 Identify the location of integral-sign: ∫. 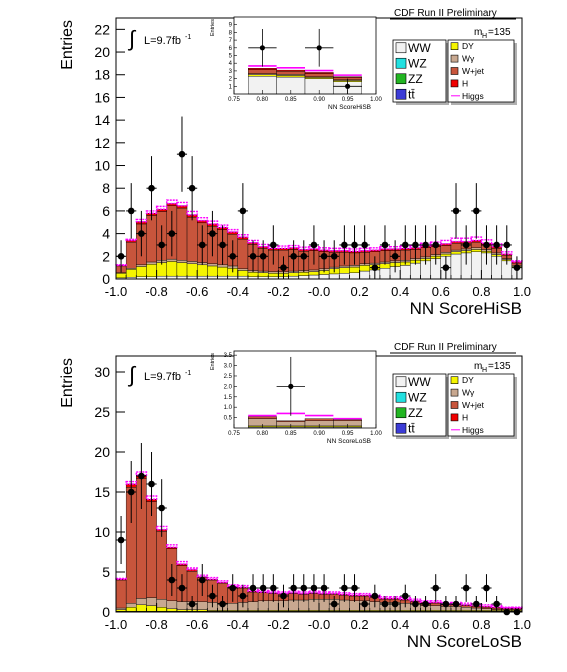
(132, 38).